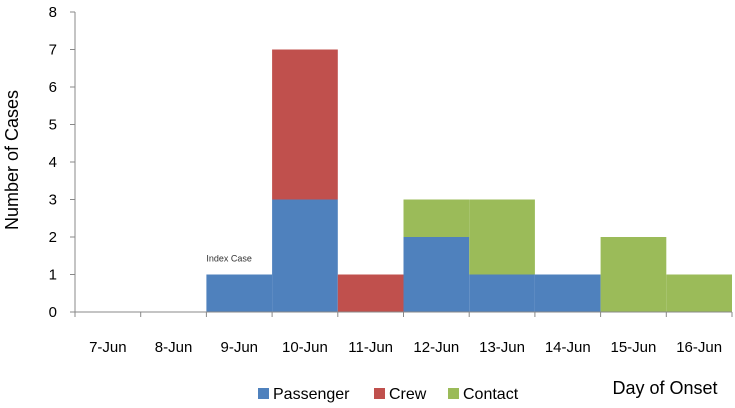  I want to click on legend: Passenger Crew Contact, so click(388, 394).